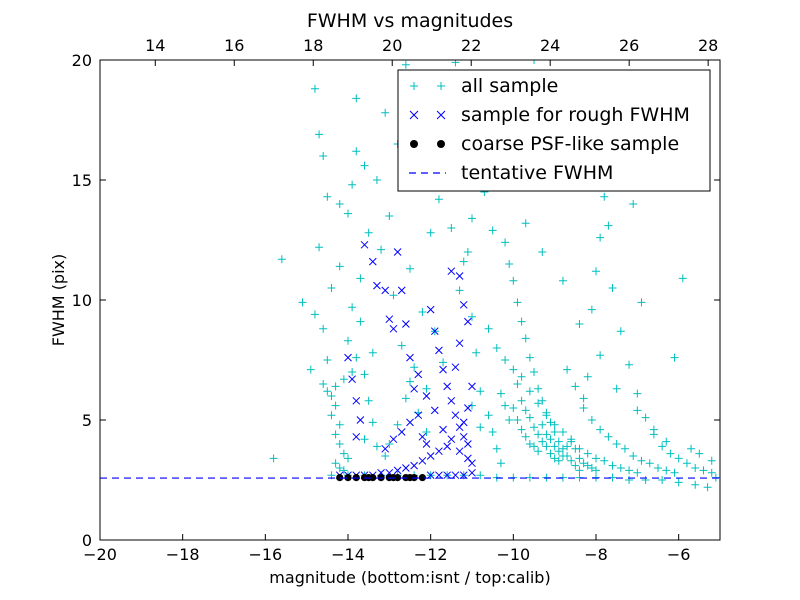 The height and width of the screenshot is (600, 800). Describe the element at coordinates (58, 300) in the screenshot. I see `y-axis-label: FWHM (pix)` at that location.